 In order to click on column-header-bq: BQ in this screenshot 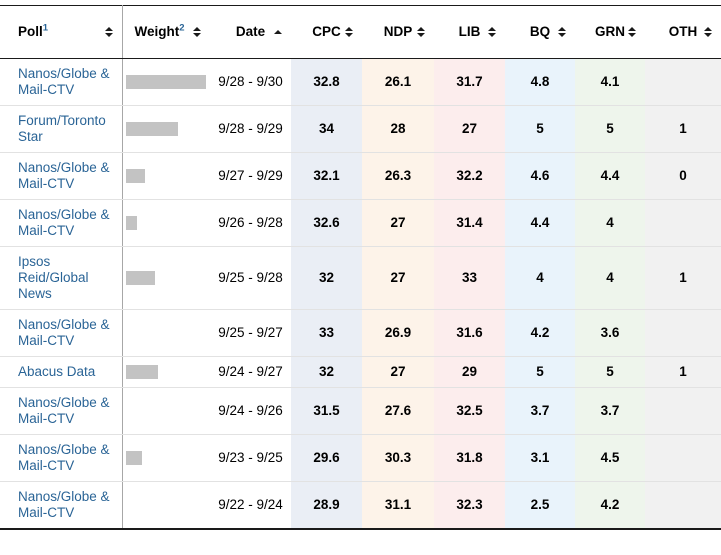, I will do `click(540, 32)`.